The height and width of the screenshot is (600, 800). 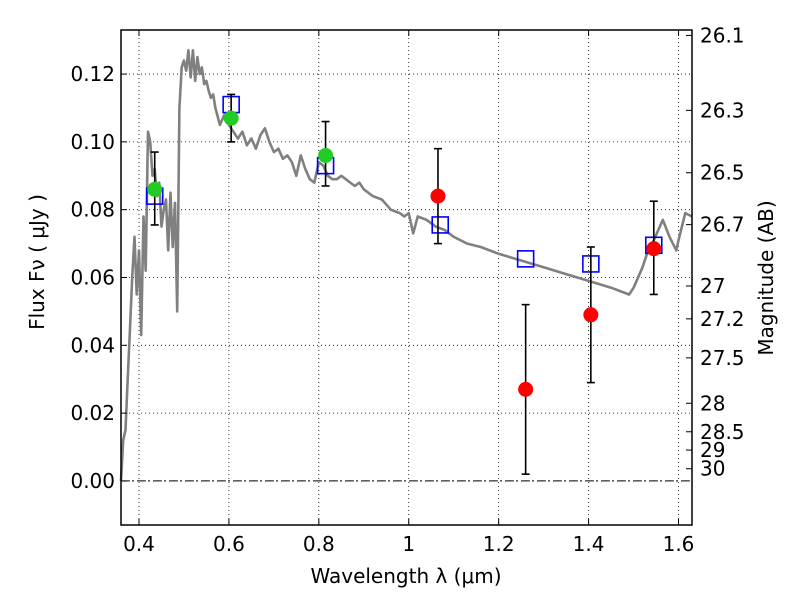 What do you see at coordinates (722, 35) in the screenshot?
I see `y2-tick-label: 26.1` at bounding box center [722, 35].